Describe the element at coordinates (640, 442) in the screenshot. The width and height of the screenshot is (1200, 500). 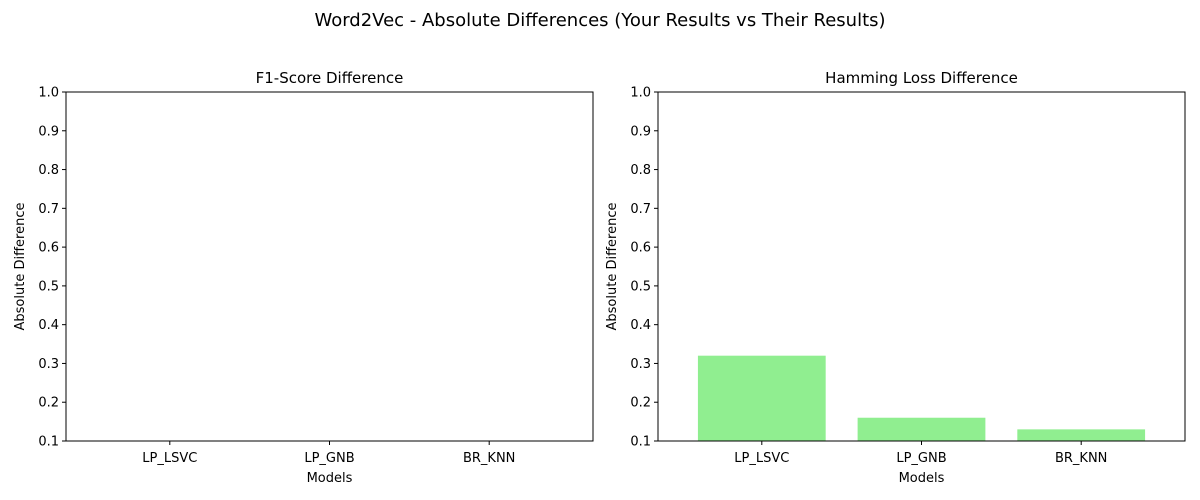
I see `hamming-ytick-label: 0.1` at that location.